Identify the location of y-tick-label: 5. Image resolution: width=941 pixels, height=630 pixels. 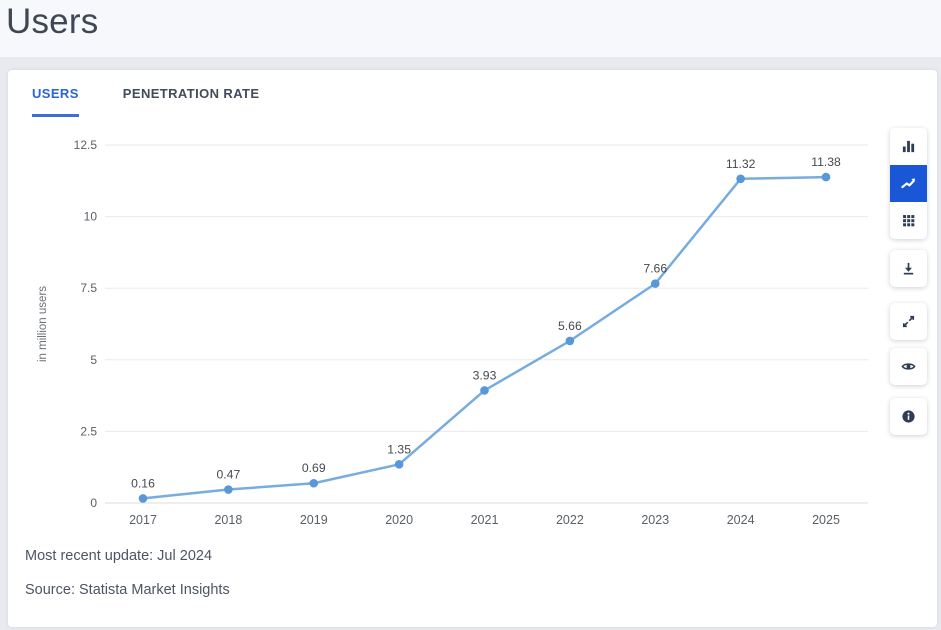
(93, 360).